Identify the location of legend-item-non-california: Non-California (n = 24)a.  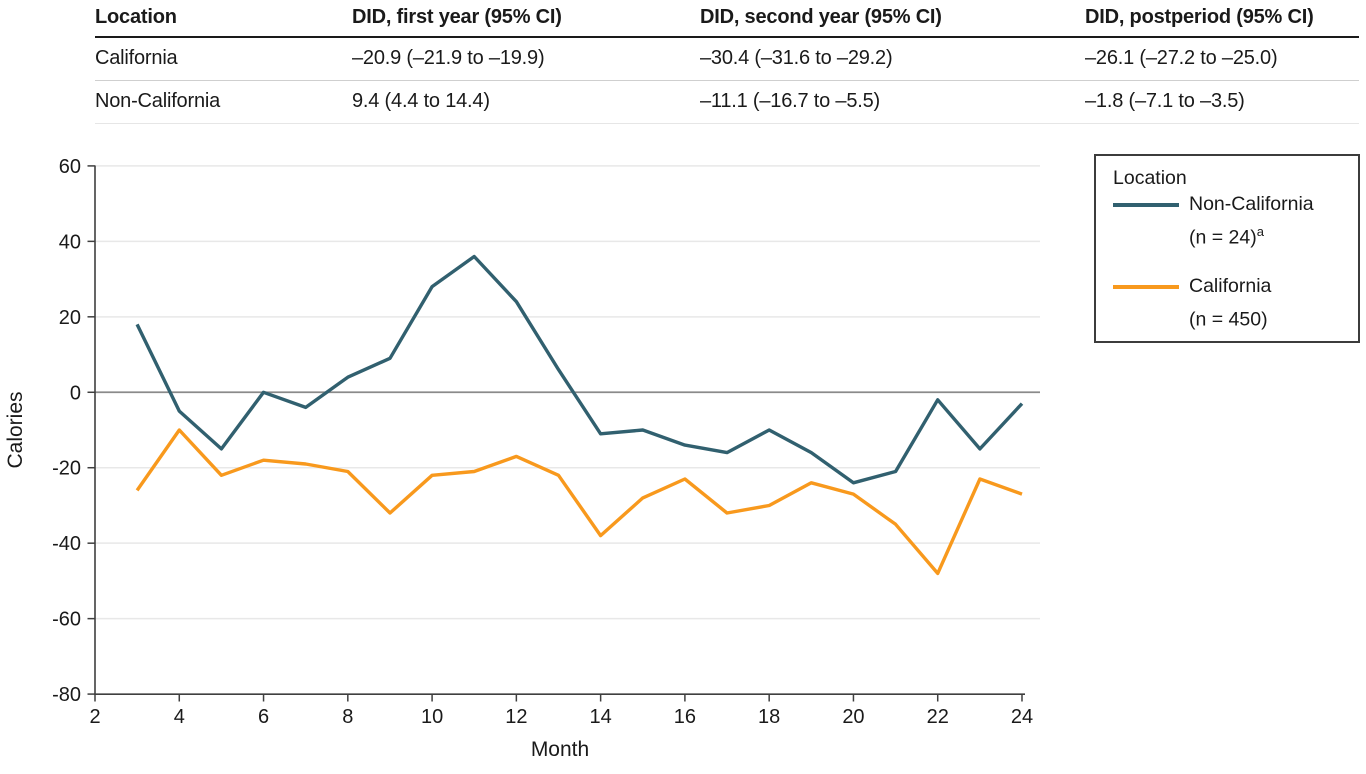
(1235, 221).